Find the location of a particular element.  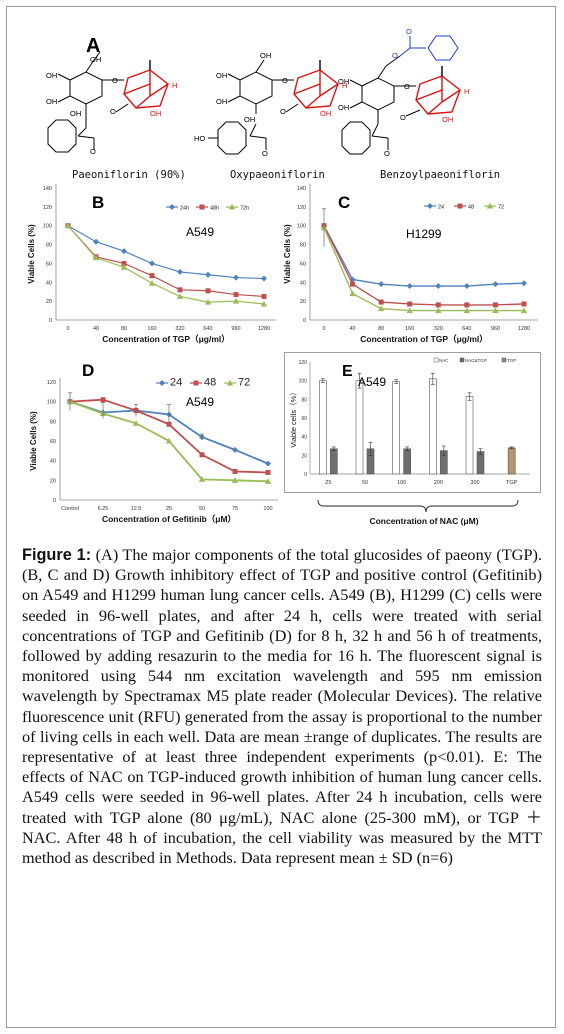

y-tick-label: 140 is located at coordinates (301, 189).